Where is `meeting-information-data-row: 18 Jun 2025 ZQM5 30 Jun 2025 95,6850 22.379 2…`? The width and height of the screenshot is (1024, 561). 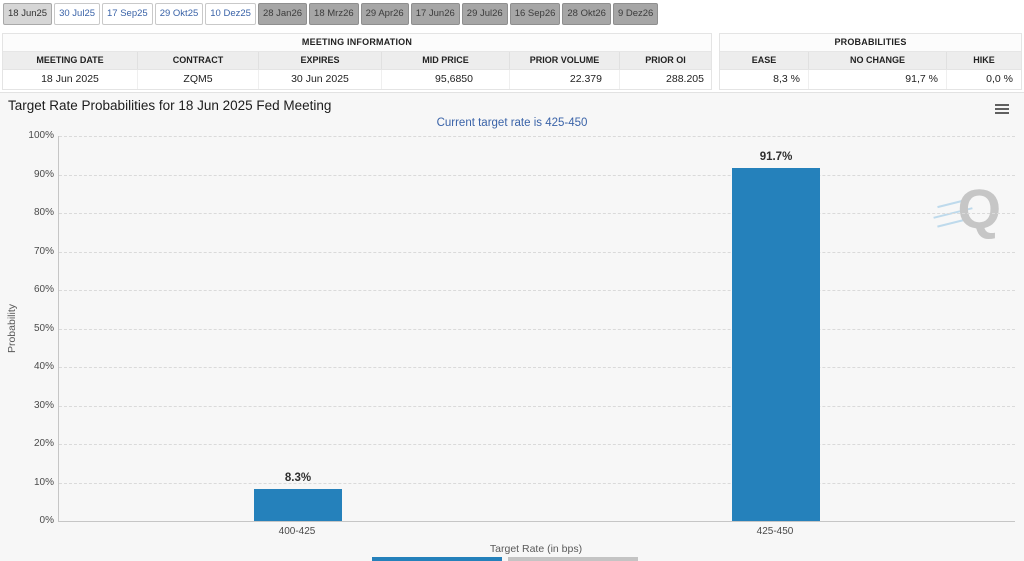 meeting-information-data-row: 18 Jun 2025 ZQM5 30 Jun 2025 95,6850 22.379 2… is located at coordinates (357, 79).